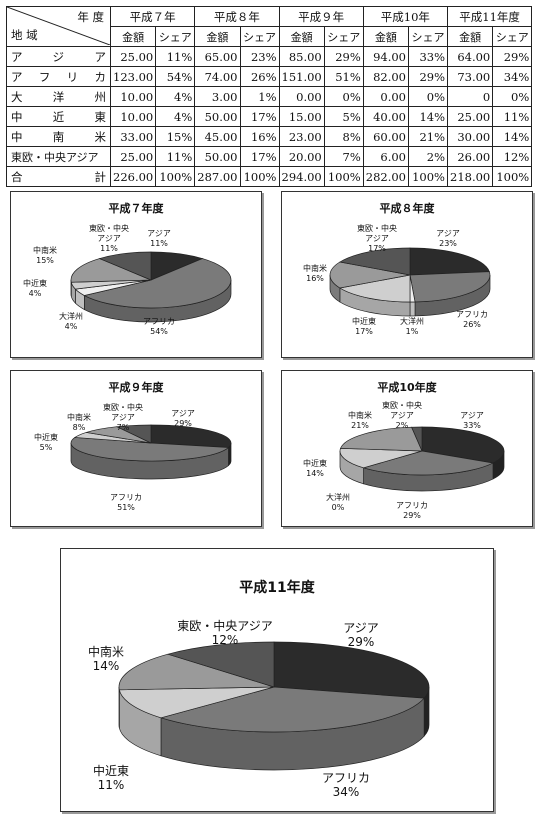 The image size is (550, 818). What do you see at coordinates (58, 76) in the screenshot?
I see `region-cell: アフリカ` at bounding box center [58, 76].